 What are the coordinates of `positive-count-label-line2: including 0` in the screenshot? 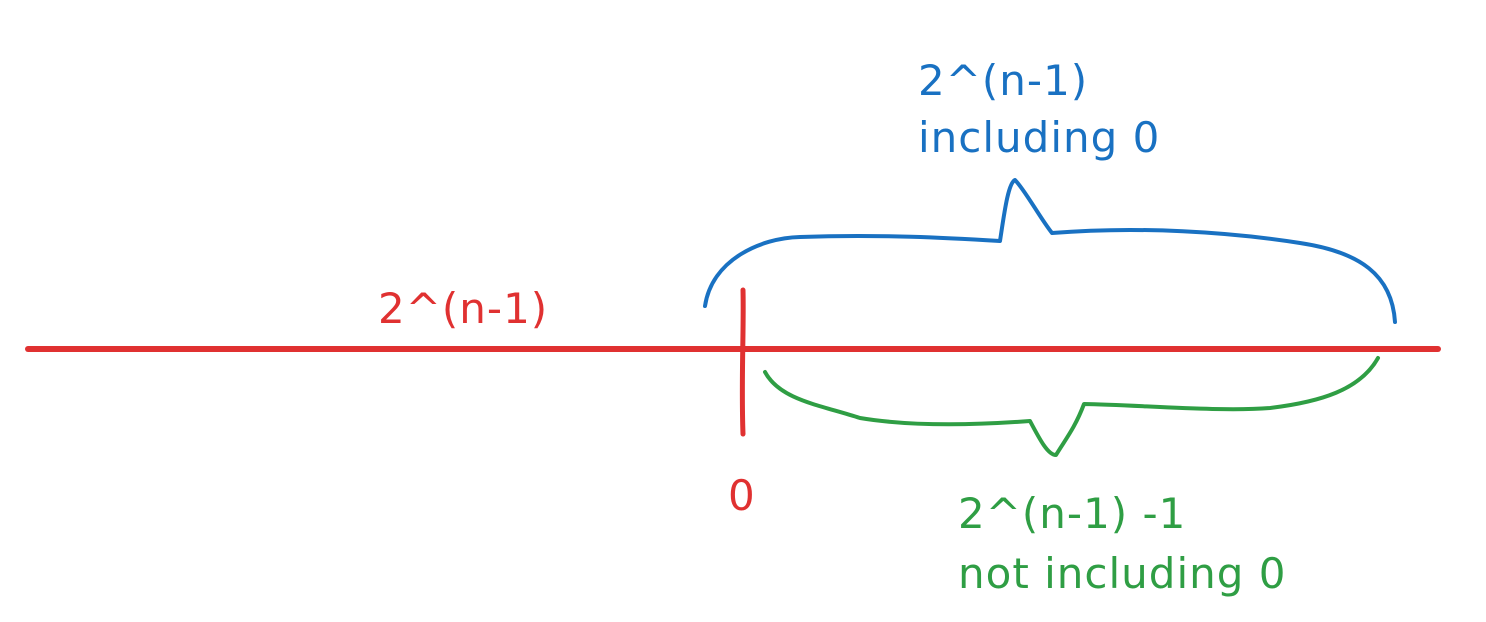 It's located at (1039, 137).